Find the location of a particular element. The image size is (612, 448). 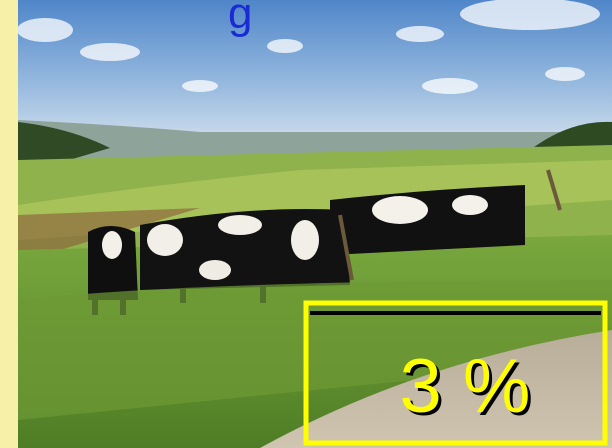

percent-shadow: 3 % is located at coordinates (468, 389).